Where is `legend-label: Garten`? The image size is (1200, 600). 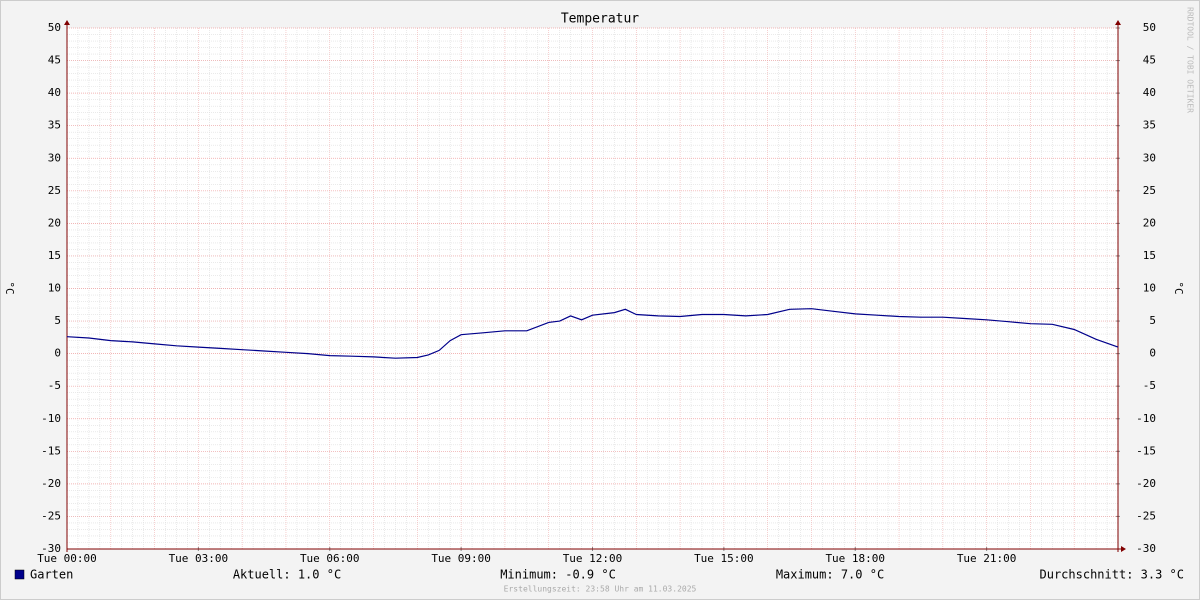 legend-label: Garten is located at coordinates (51, 575).